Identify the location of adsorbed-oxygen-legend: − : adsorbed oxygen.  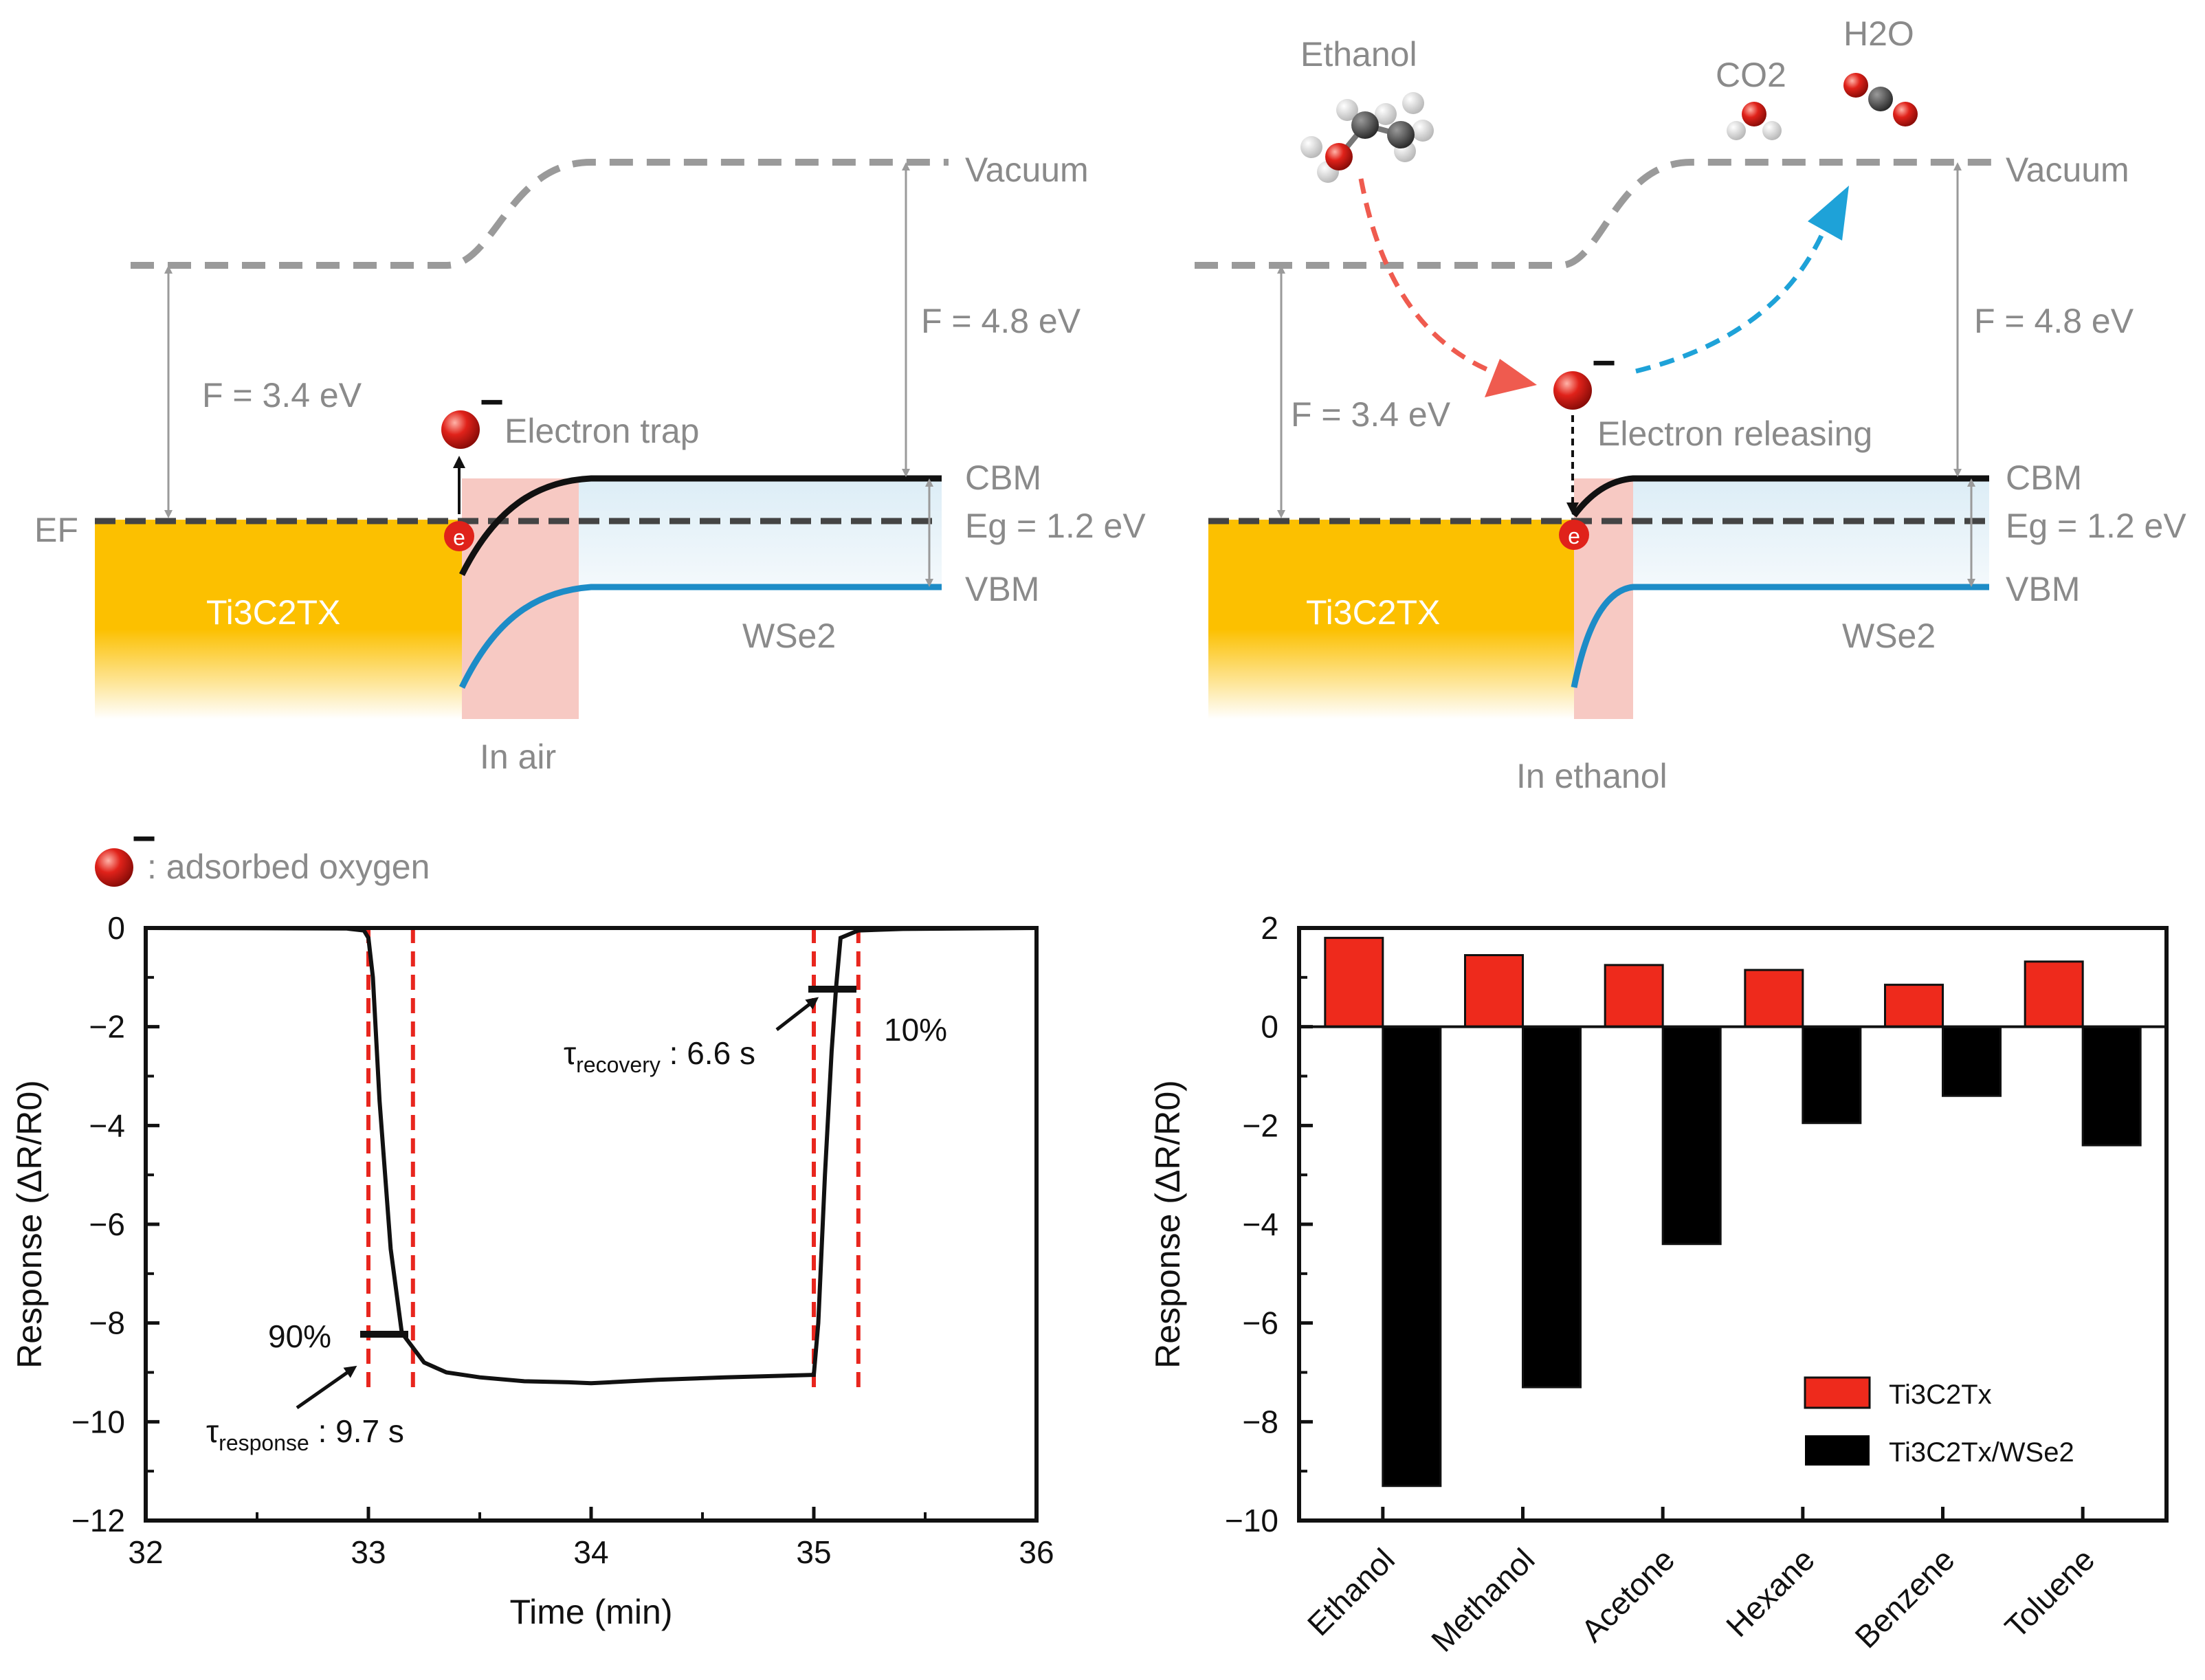
(262, 851).